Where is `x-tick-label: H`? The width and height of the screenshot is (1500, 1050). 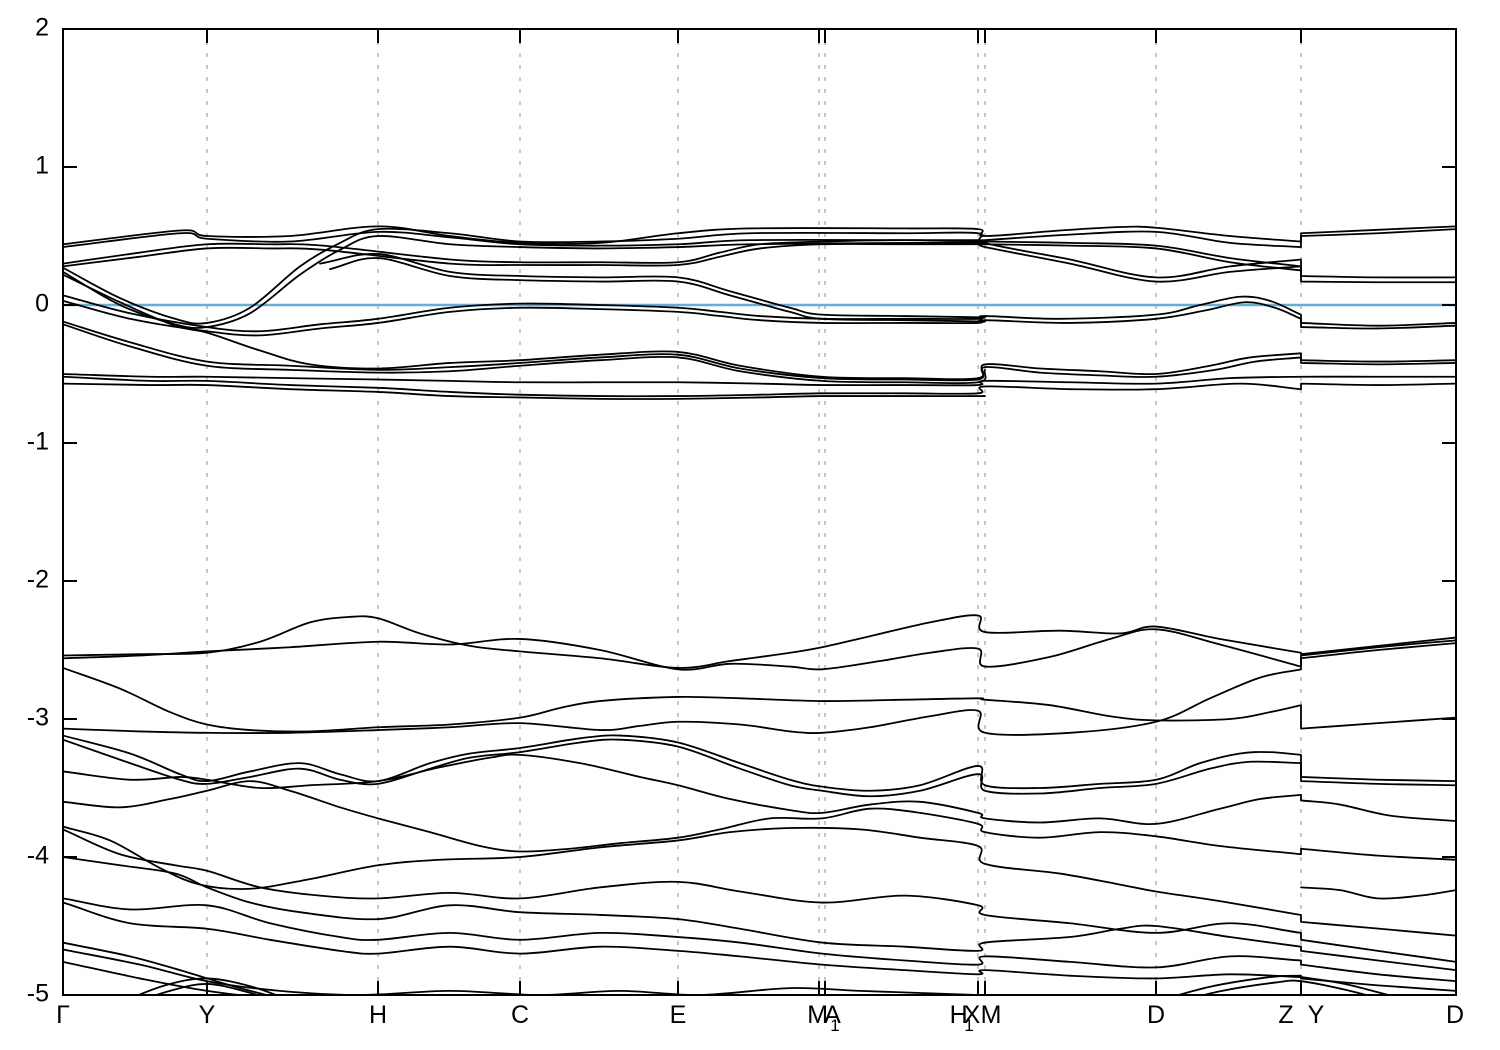 x-tick-label: H is located at coordinates (378, 1015).